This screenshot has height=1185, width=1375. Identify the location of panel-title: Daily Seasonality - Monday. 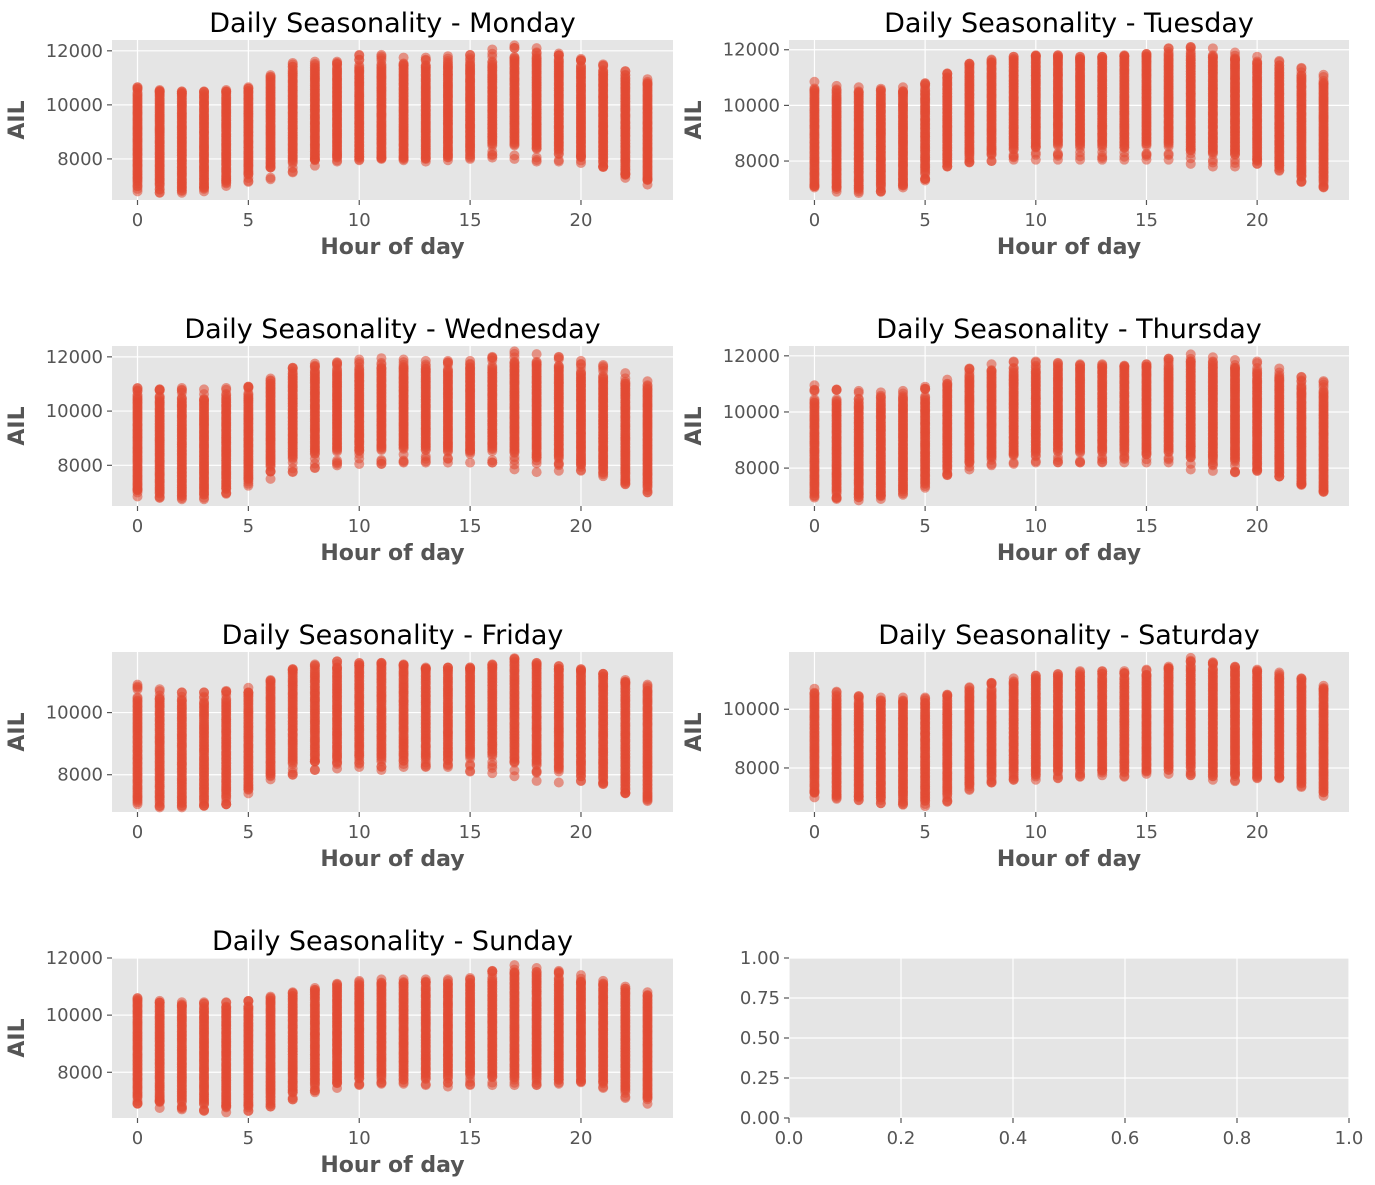
(392, 23).